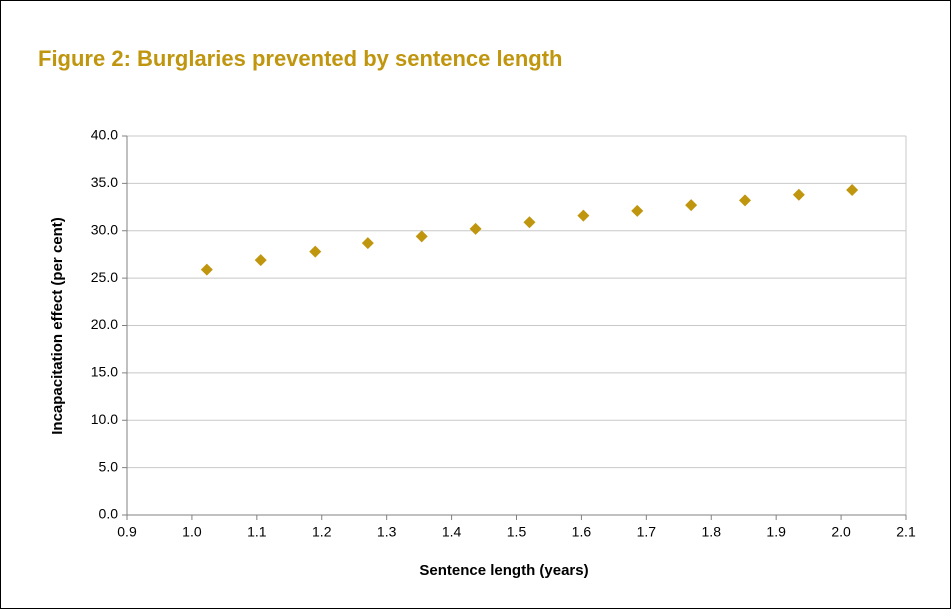 The image size is (951, 609). I want to click on y-tick-label: 30.0, so click(104, 229).